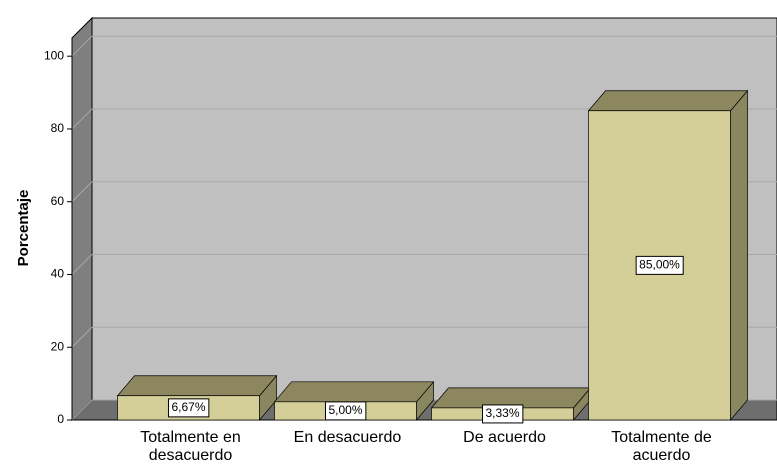 Image resolution: width=777 pixels, height=465 pixels. Describe the element at coordinates (739, 255) in the screenshot. I see `bar-side` at that location.